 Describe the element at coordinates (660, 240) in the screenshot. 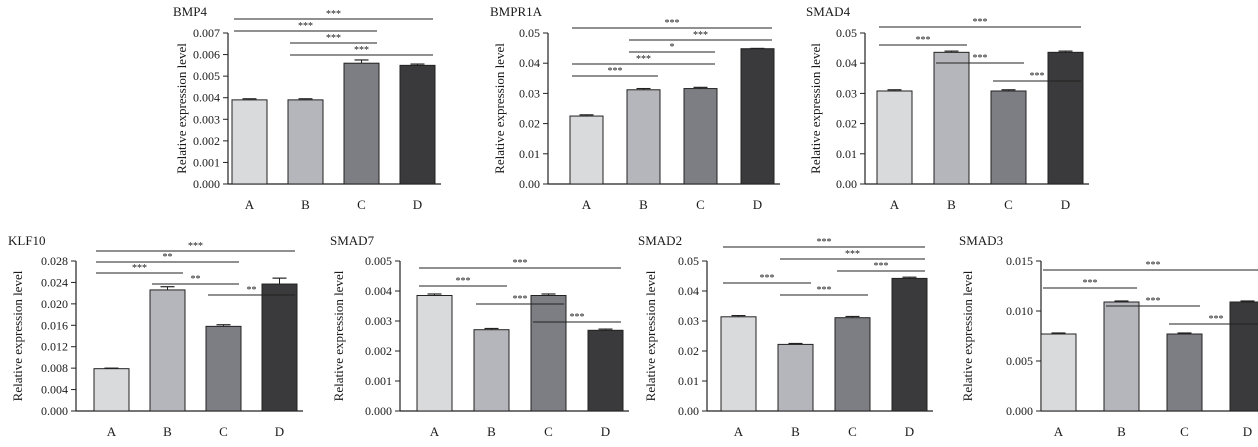

I see `chart-title: SMAD2` at that location.